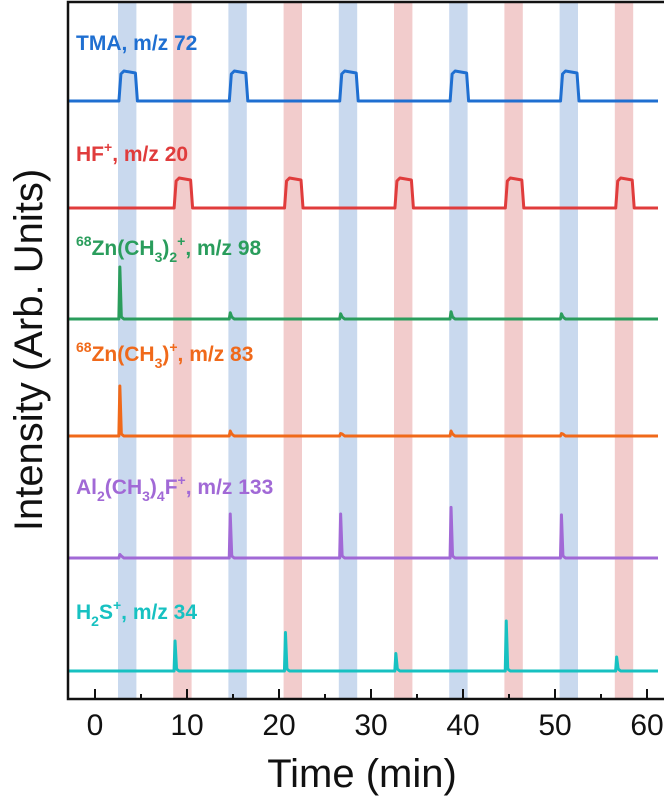 This screenshot has height=797, width=664. I want to click on x-tick-label-20: 20, so click(278, 725).